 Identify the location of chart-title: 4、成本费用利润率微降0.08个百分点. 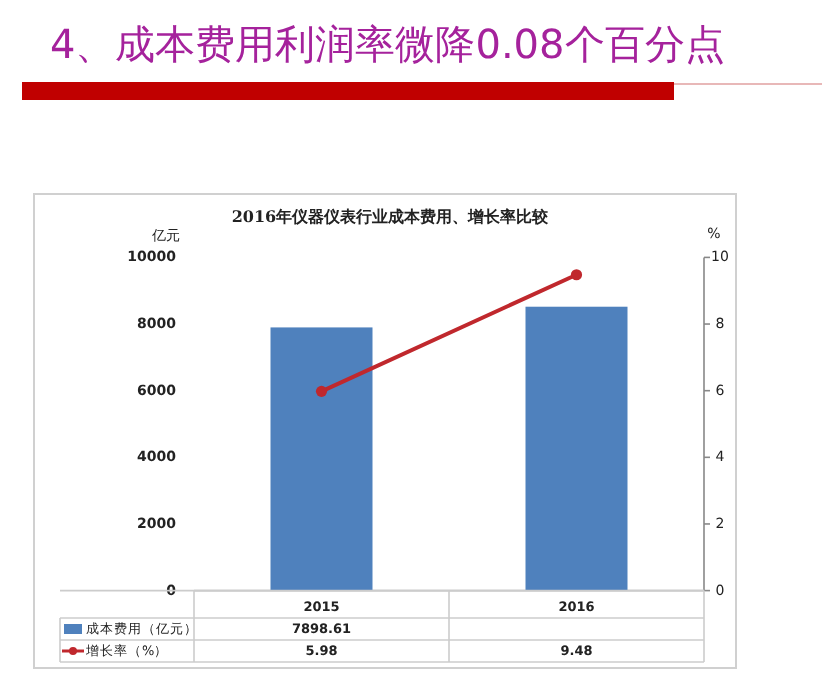
(387, 44).